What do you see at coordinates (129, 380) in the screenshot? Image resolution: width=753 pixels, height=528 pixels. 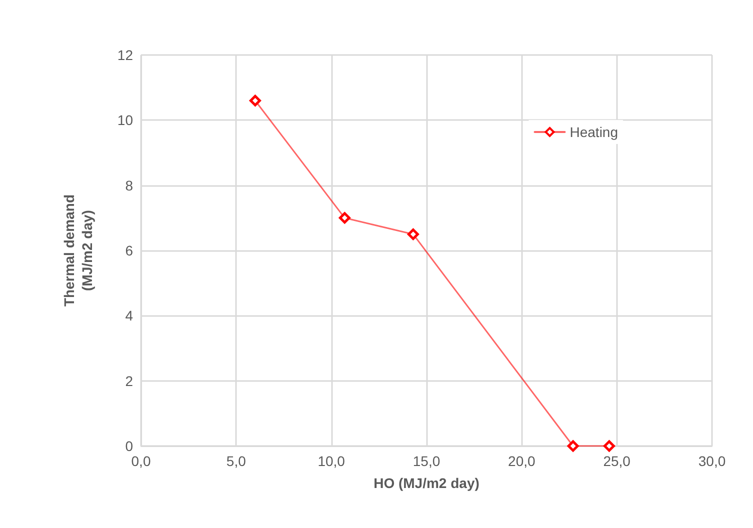 I see `y-tick-label: 2` at bounding box center [129, 380].